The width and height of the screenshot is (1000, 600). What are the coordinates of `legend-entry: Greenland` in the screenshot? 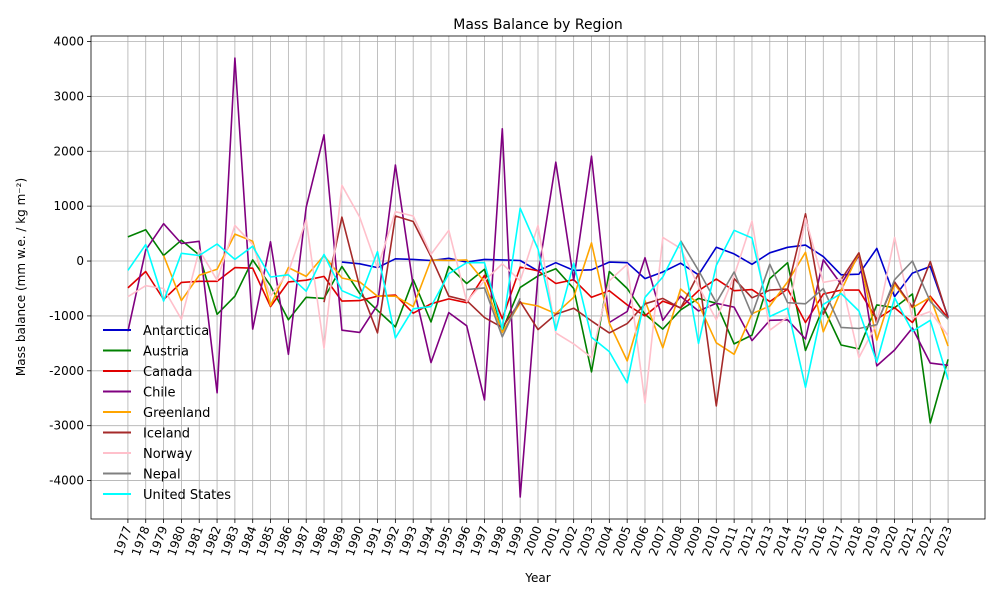 It's located at (176, 413).